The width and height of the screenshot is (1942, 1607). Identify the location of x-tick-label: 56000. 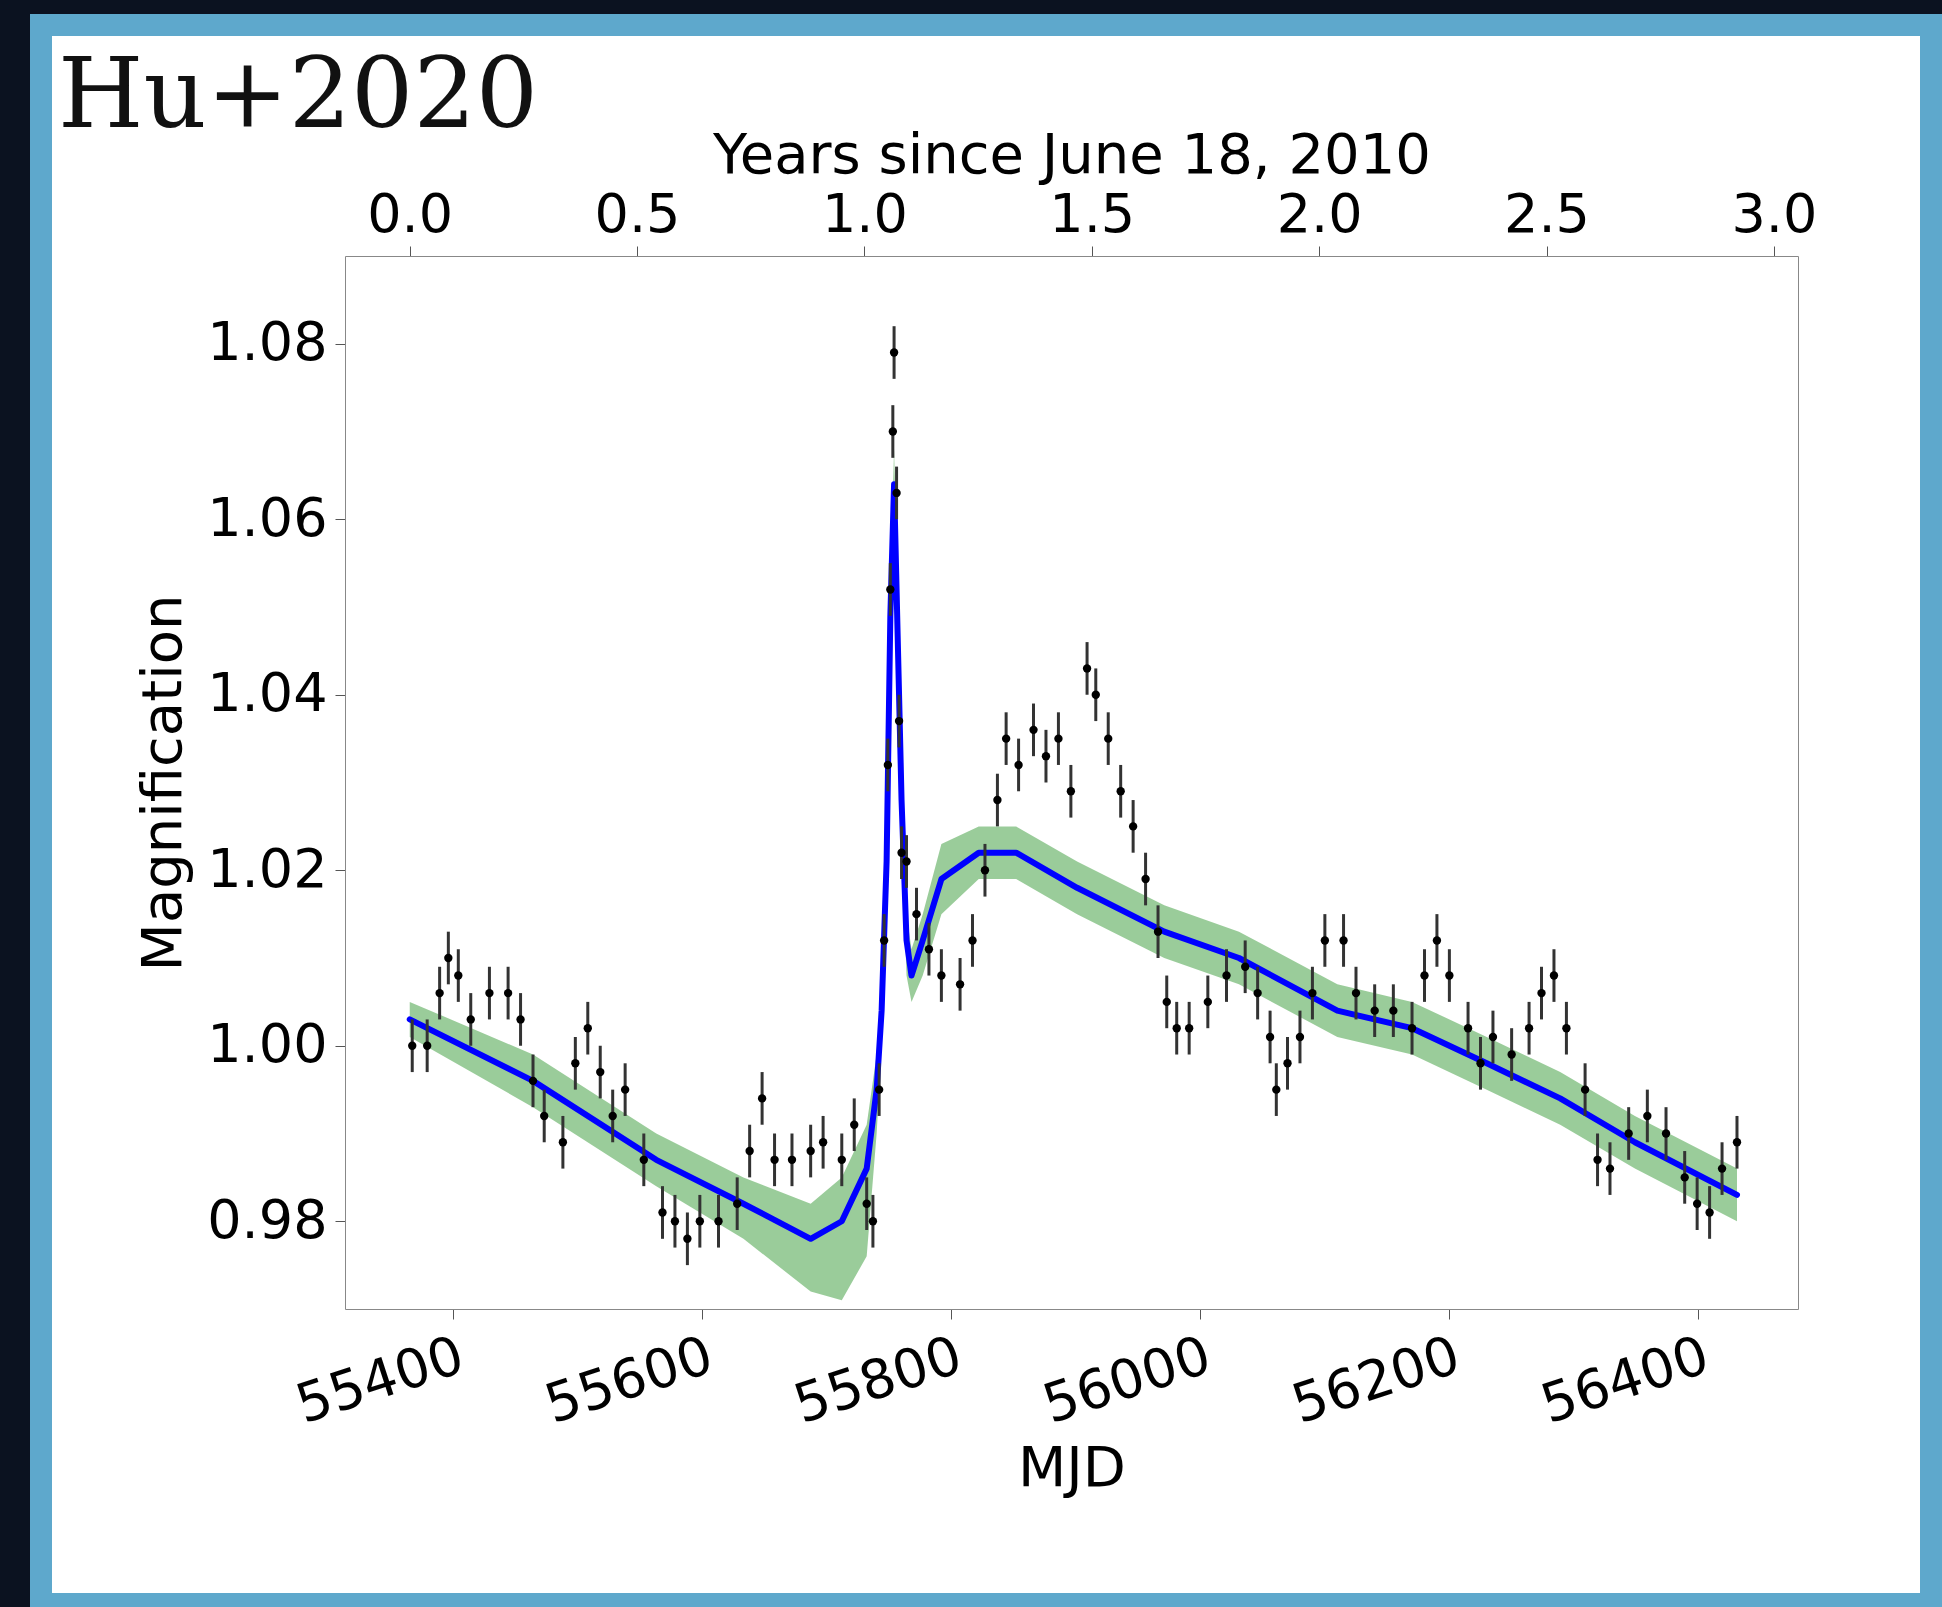
(1127, 1379).